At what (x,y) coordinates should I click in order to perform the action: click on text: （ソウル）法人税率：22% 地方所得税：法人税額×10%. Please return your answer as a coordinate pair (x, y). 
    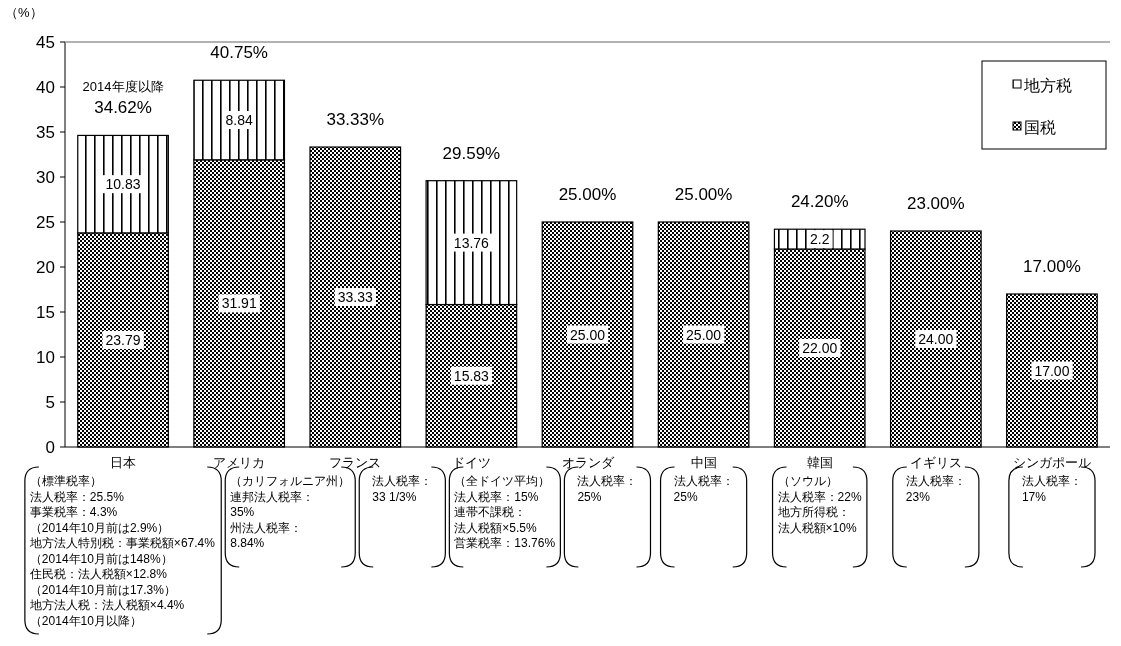
    Looking at the image, I should click on (819, 504).